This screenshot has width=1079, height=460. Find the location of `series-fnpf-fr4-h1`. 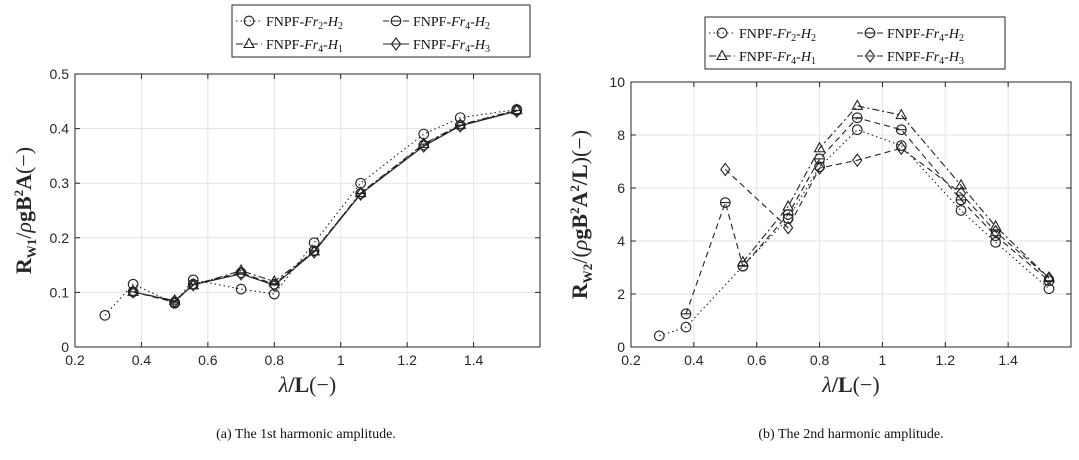

series-fnpf-fr4-h1 is located at coordinates (895, 191).